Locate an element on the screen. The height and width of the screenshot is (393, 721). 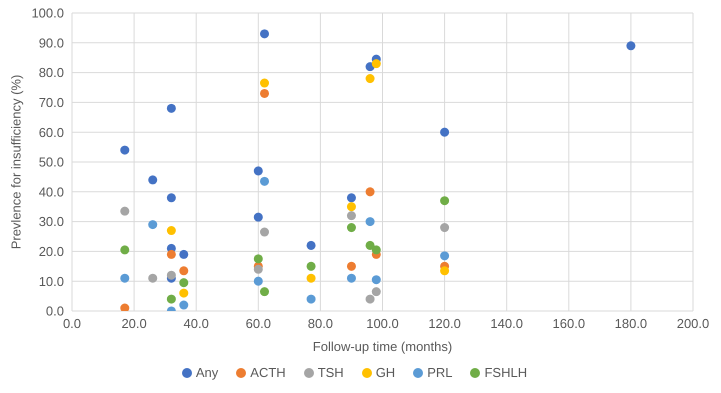
legend-label: TSH is located at coordinates (330, 372).